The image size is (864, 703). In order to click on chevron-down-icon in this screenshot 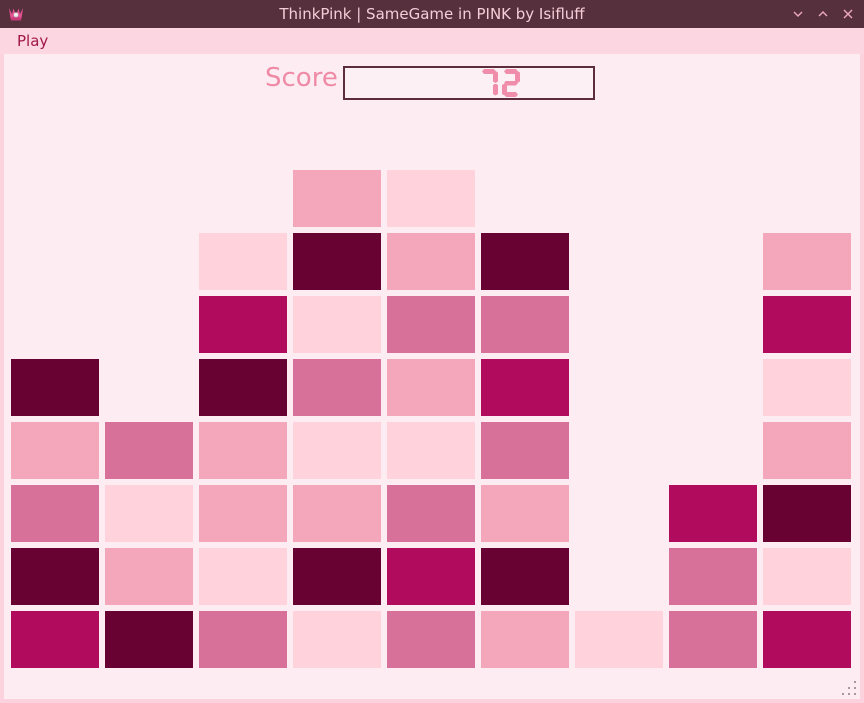, I will do `click(798, 14)`.